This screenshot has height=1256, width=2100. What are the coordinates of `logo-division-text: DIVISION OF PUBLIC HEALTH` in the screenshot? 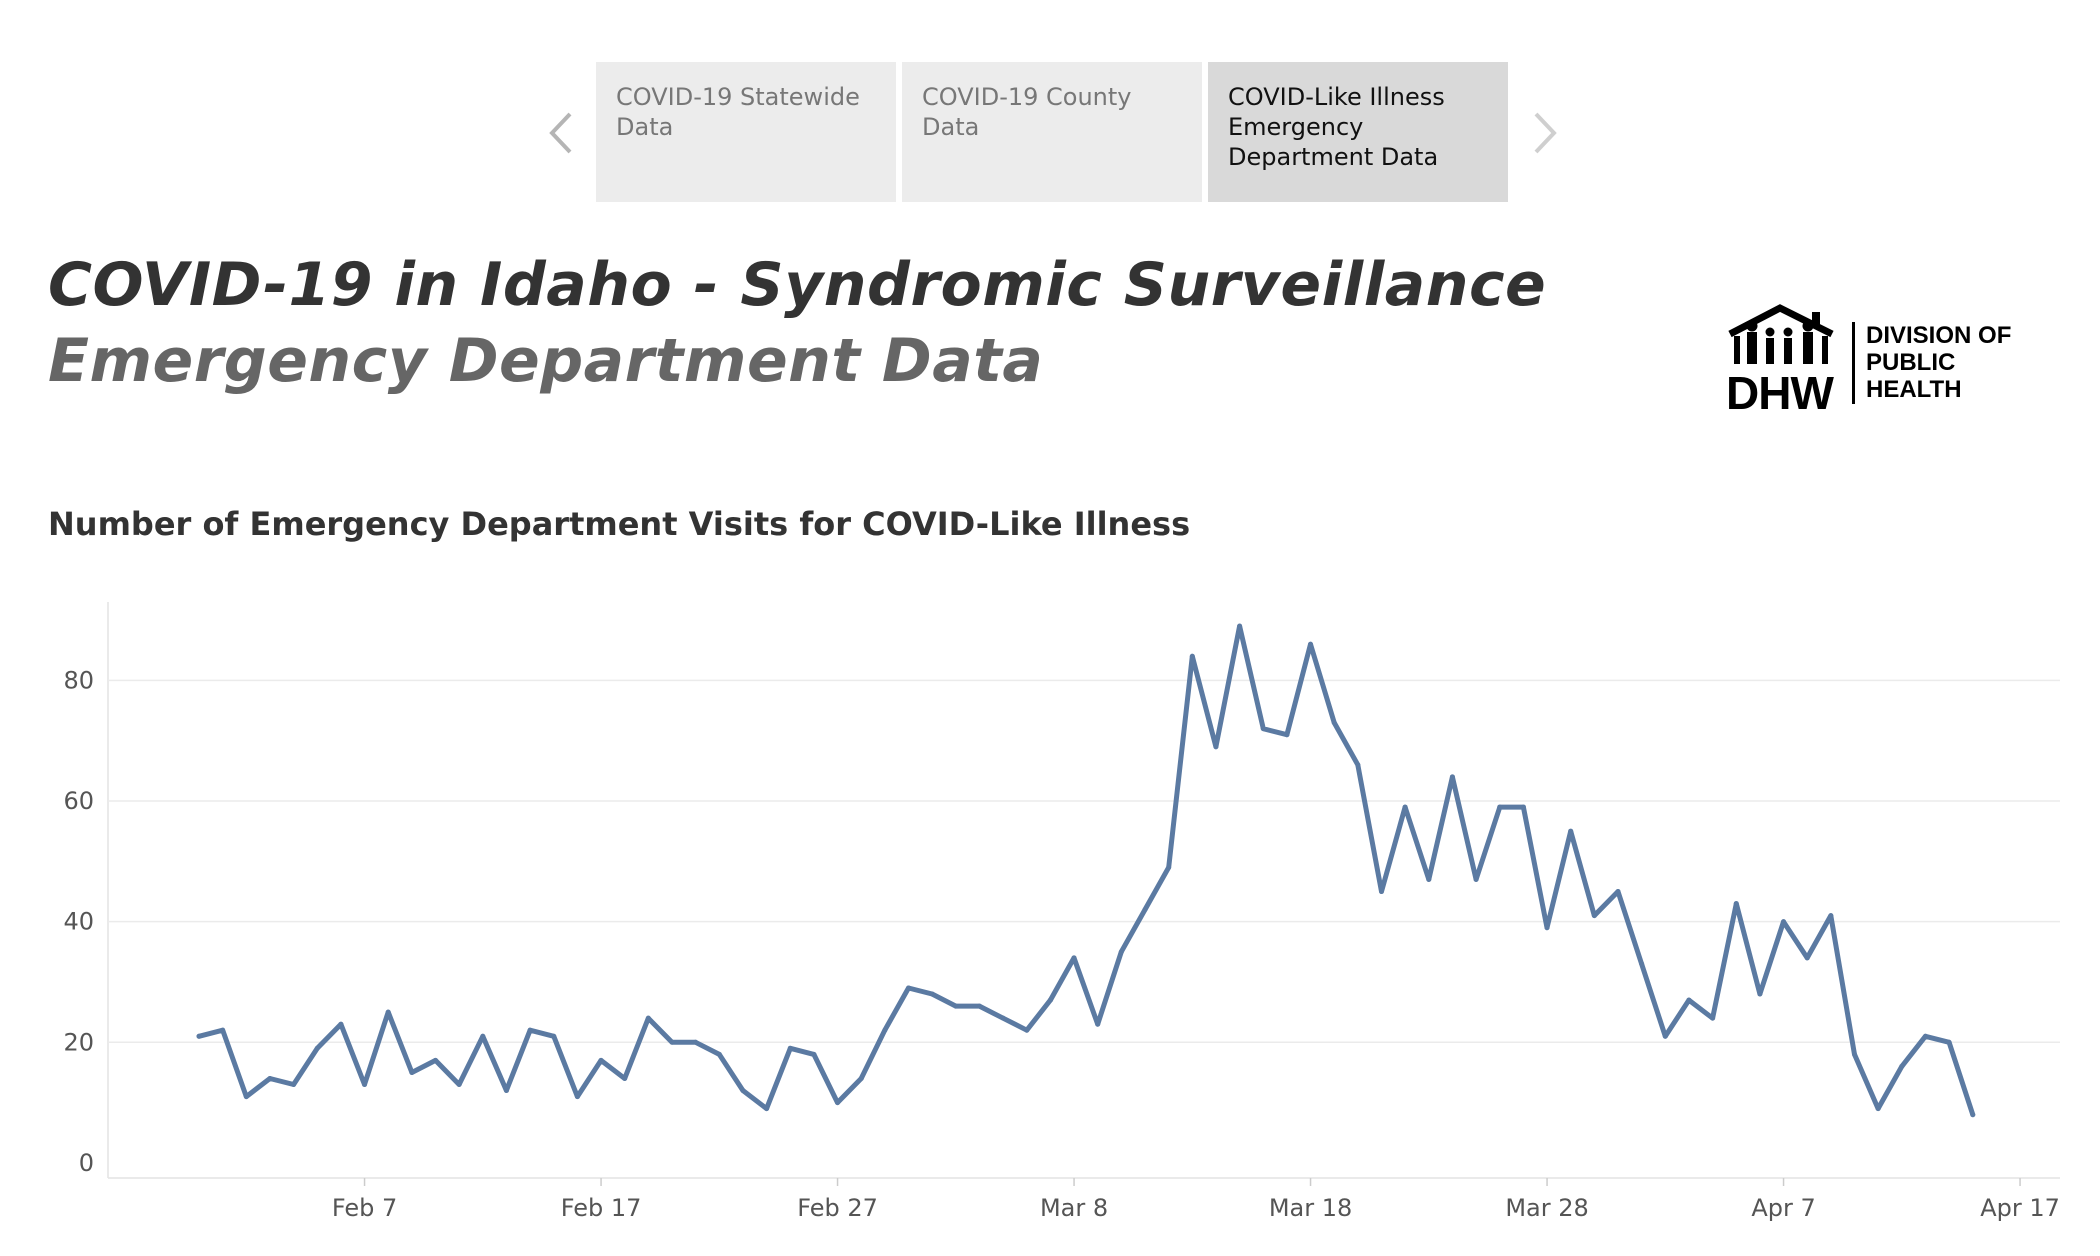 It's located at (1938, 362).